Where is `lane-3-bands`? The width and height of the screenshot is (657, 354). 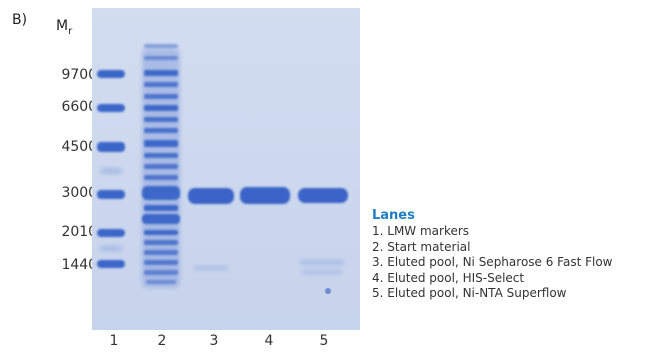 lane-3-bands is located at coordinates (211, 196).